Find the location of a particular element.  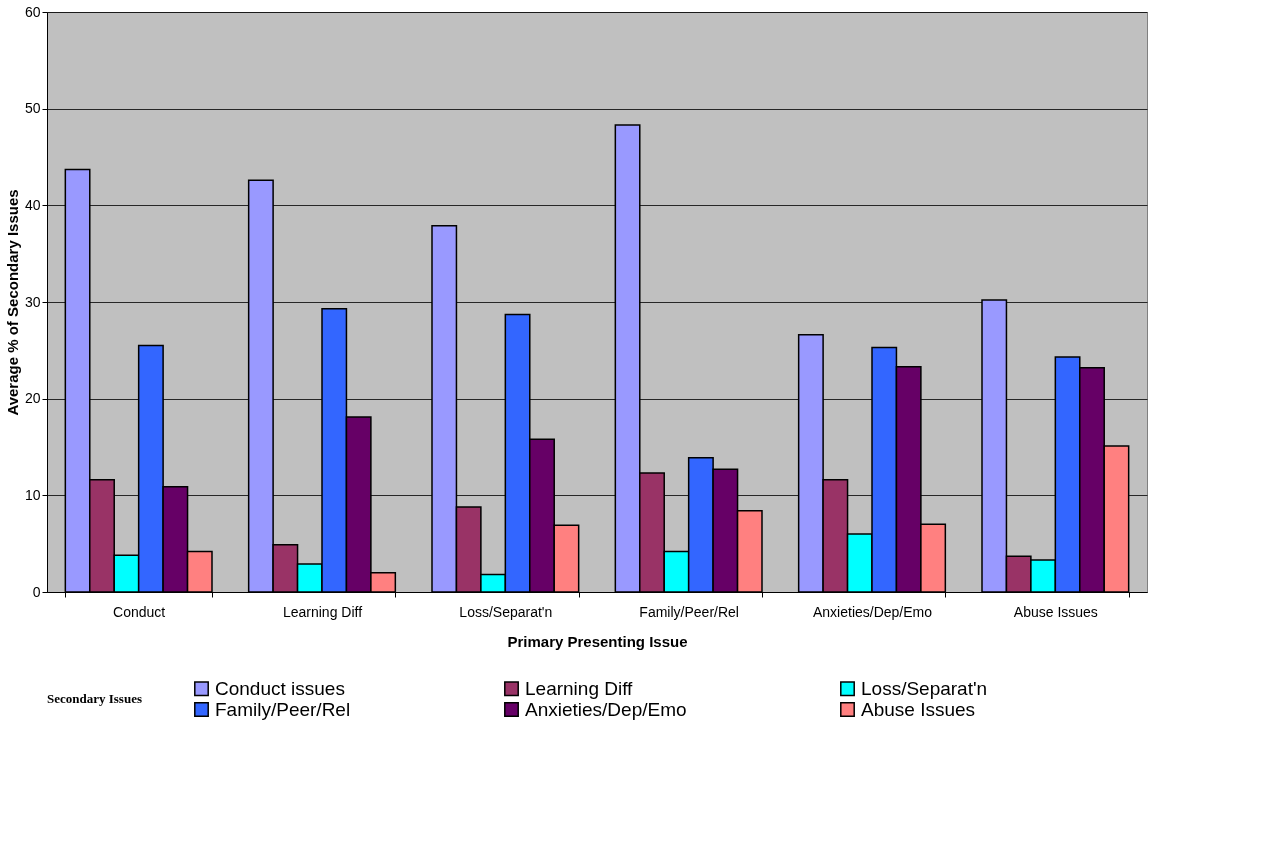

y-tick-label: 60 is located at coordinates (32, 11).